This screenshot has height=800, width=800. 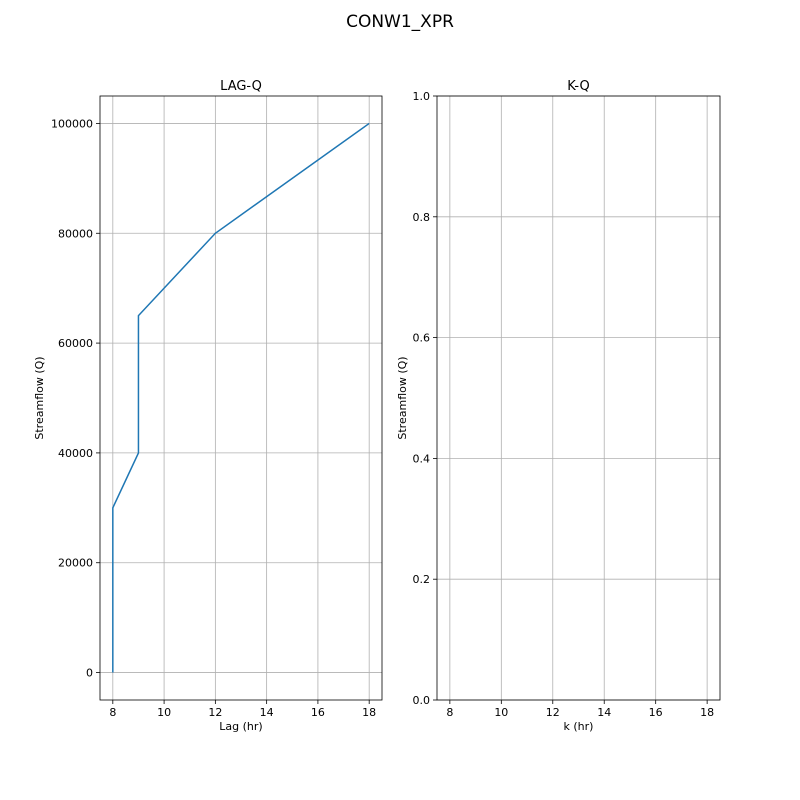 I want to click on x-axis-label: k (hr), so click(x=579, y=726).